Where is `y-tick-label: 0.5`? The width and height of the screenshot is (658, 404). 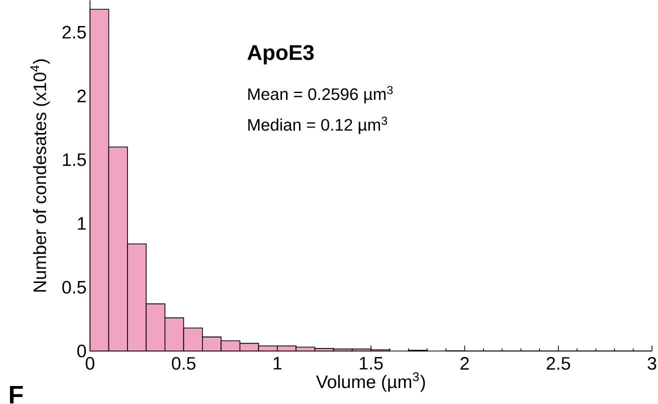
y-tick-label: 0.5 is located at coordinates (74, 287).